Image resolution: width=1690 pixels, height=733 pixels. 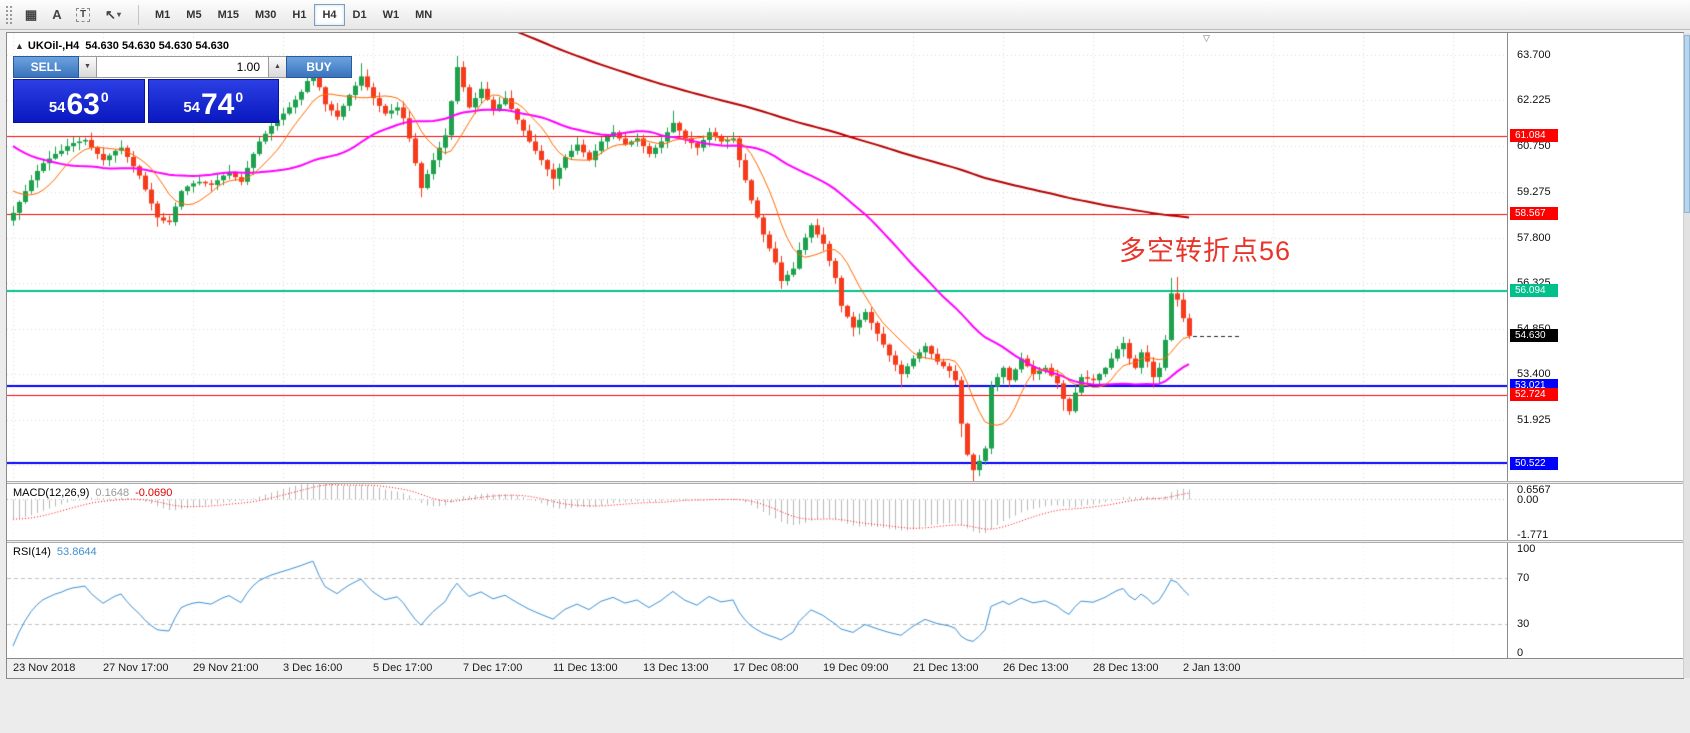 I want to click on price-tick-label: 62.225, so click(x=1534, y=100).